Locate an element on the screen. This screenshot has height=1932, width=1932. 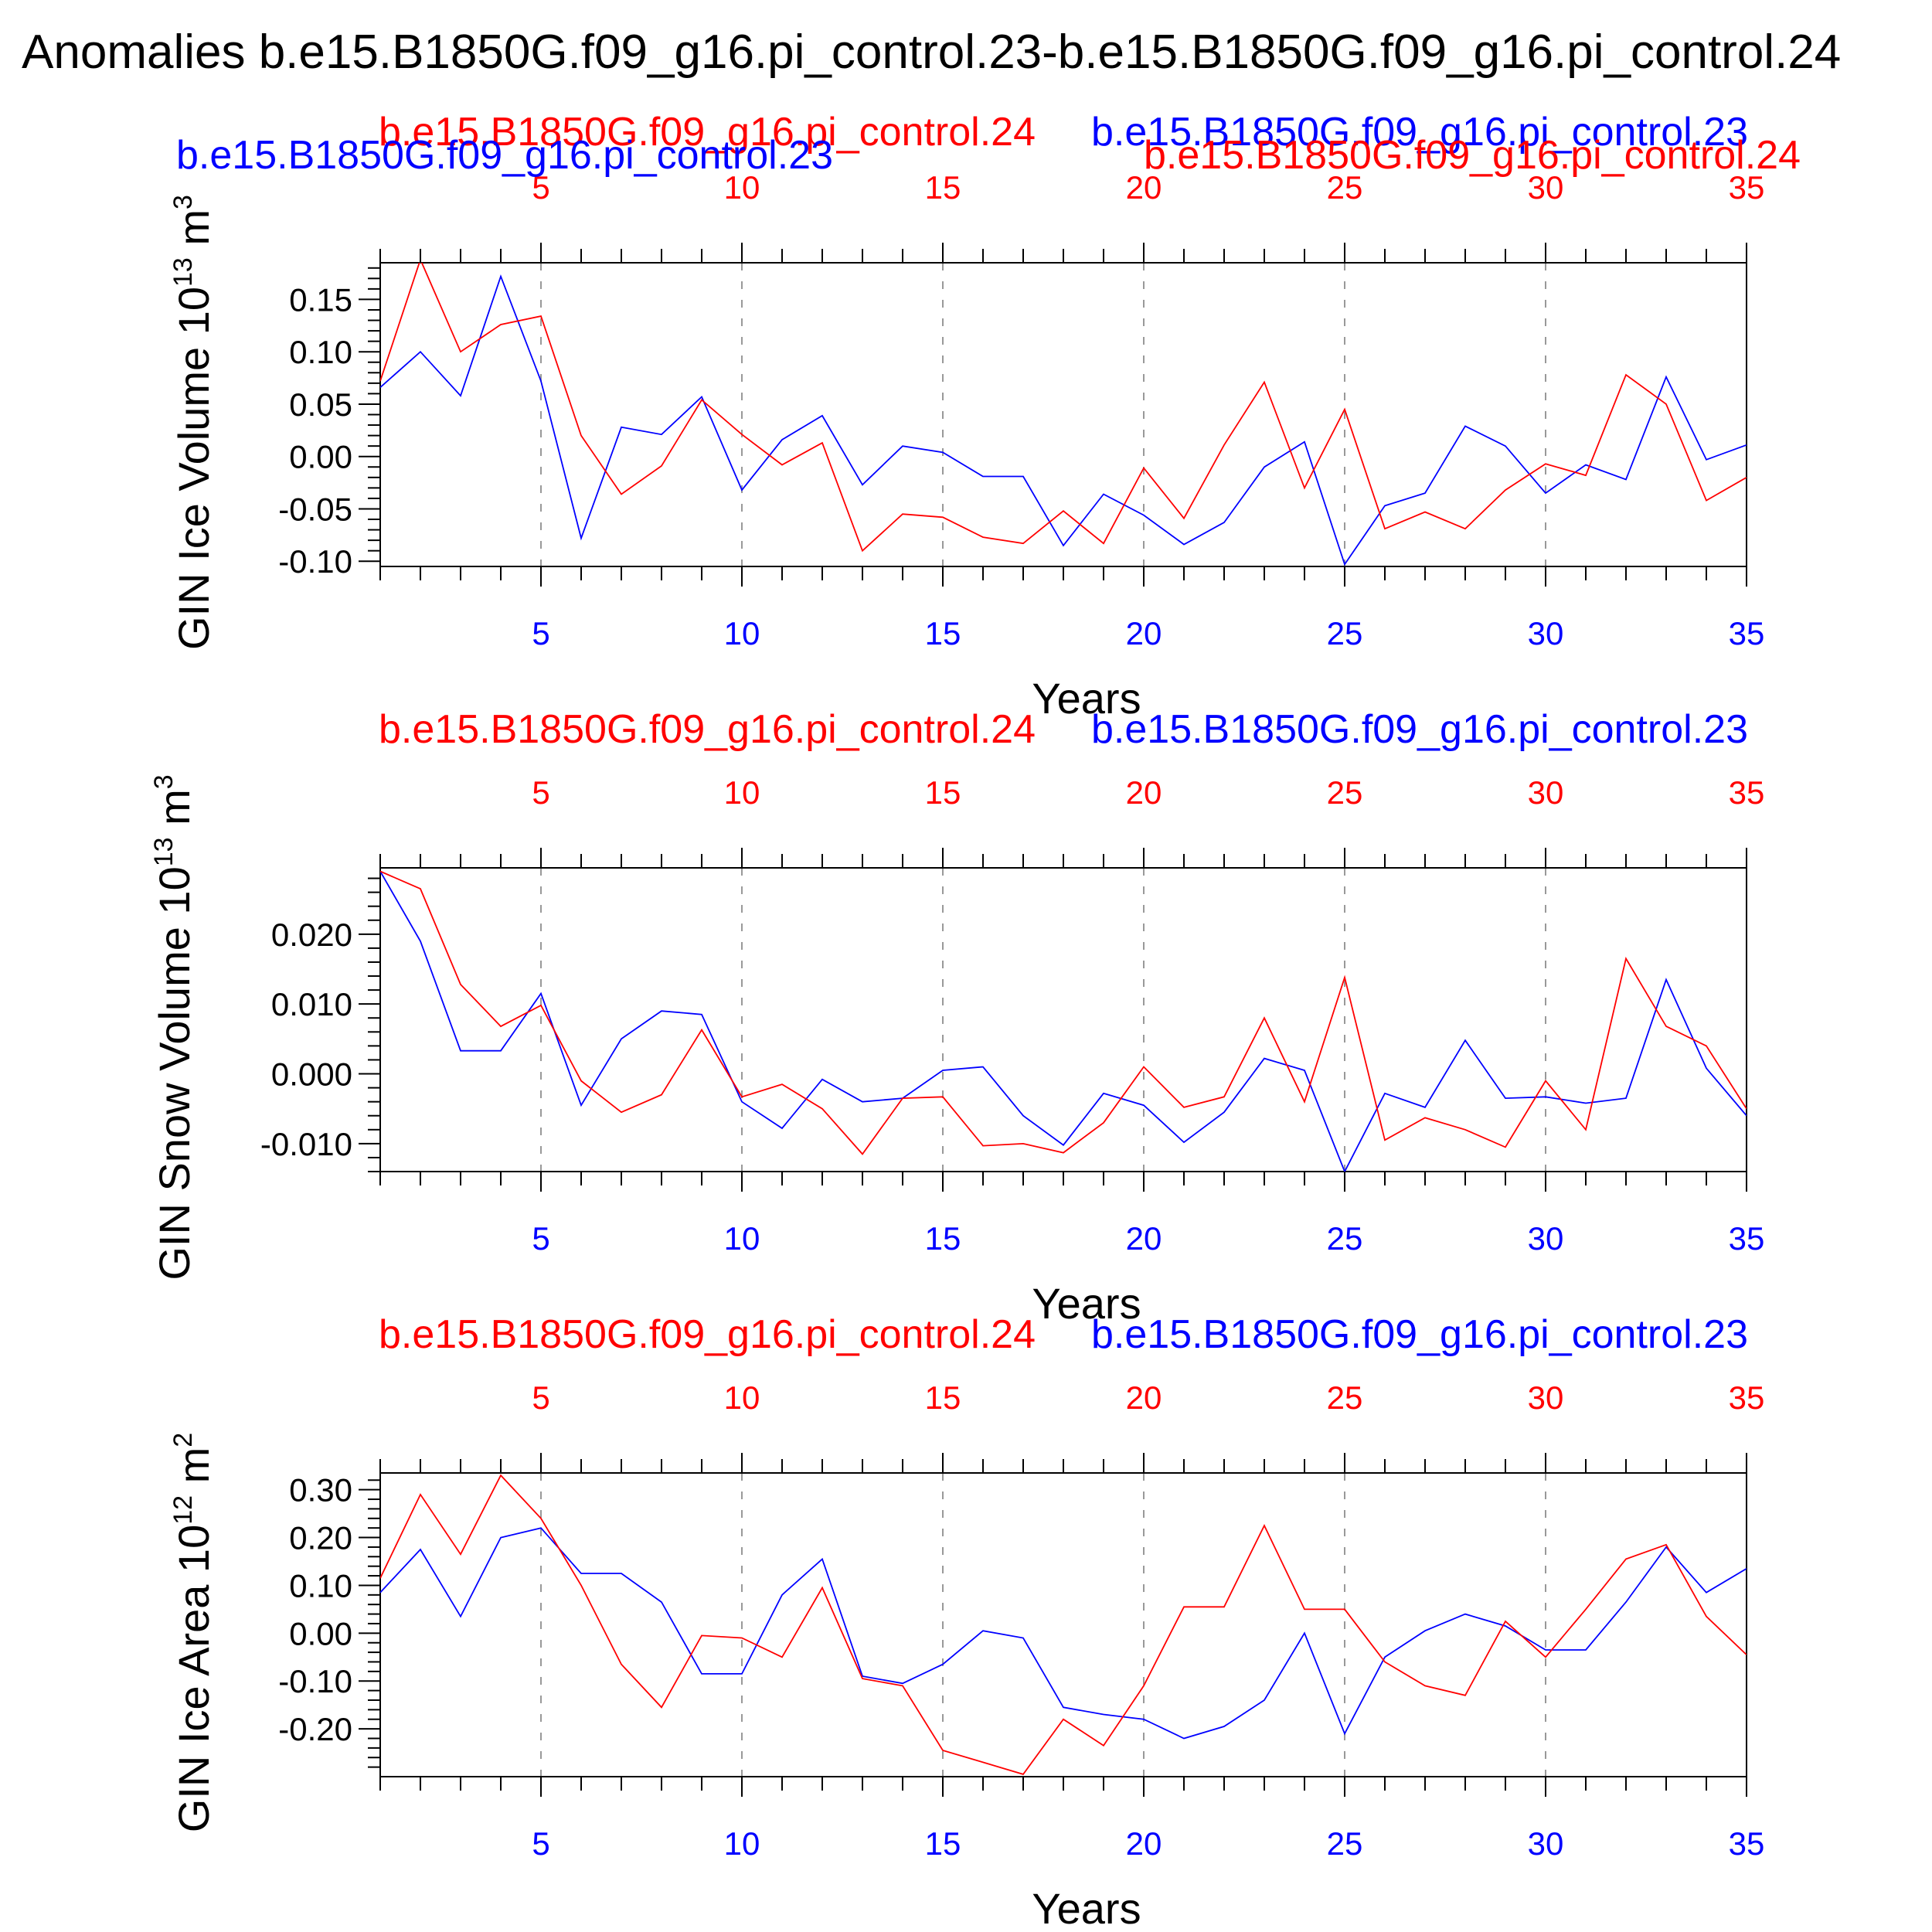
y-axis-title-text: GIN Ice Volume 10 is located at coordinates (193, 468).